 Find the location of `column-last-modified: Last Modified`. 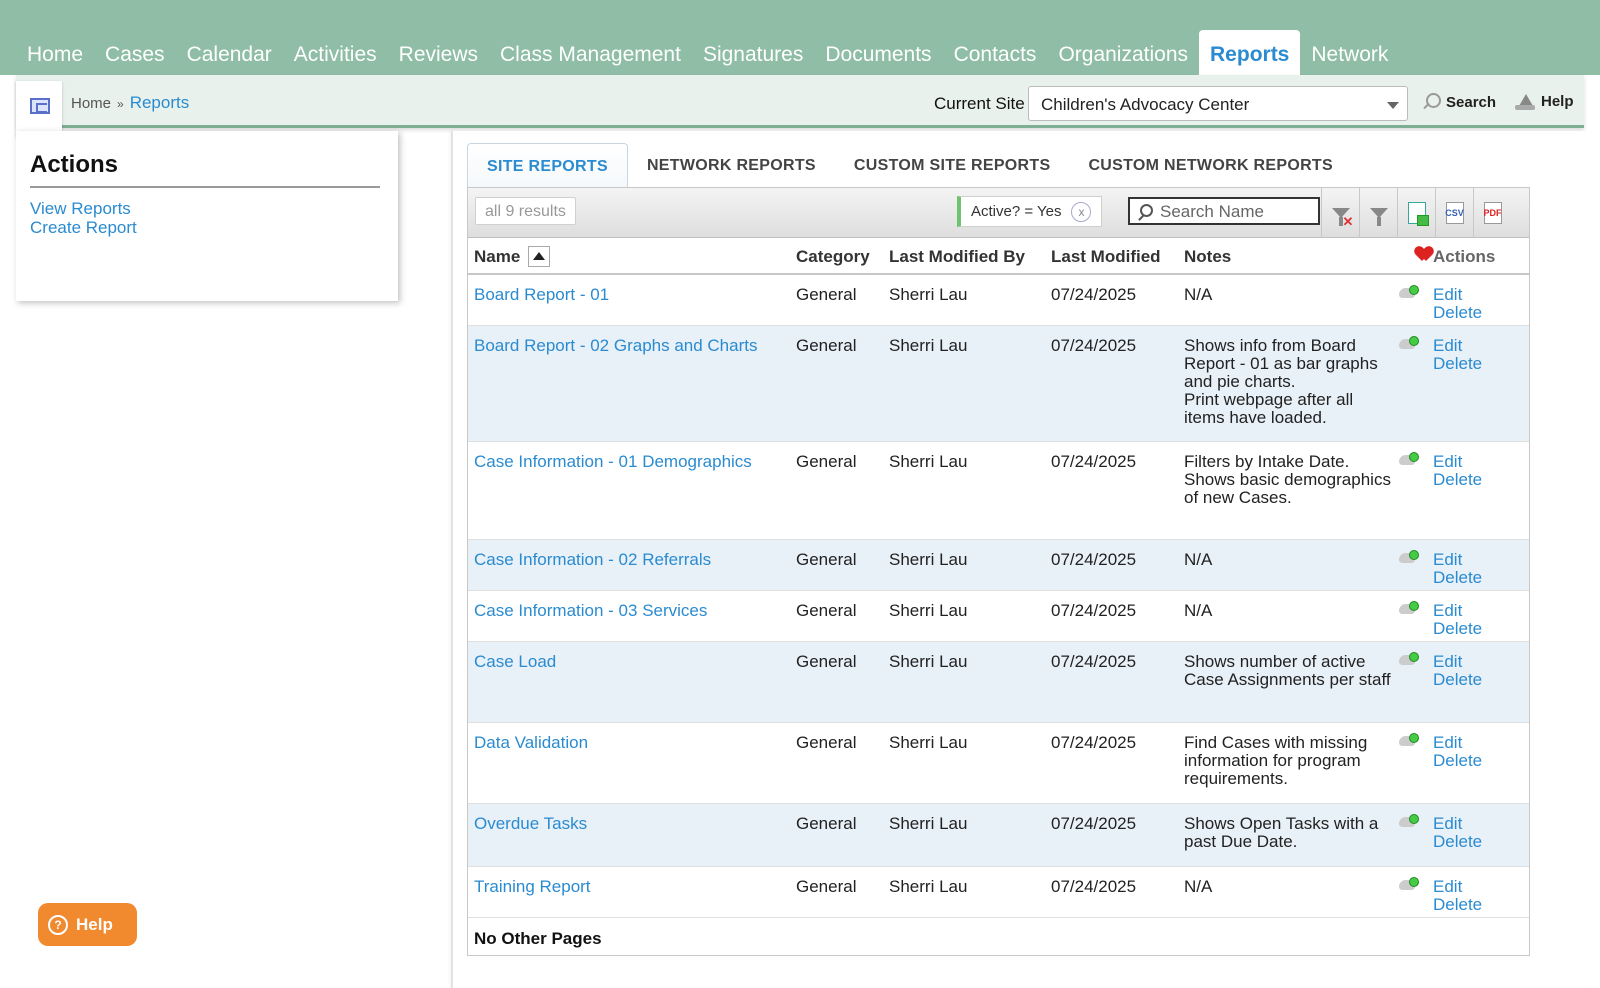

column-last-modified: Last Modified is located at coordinates (1106, 256).